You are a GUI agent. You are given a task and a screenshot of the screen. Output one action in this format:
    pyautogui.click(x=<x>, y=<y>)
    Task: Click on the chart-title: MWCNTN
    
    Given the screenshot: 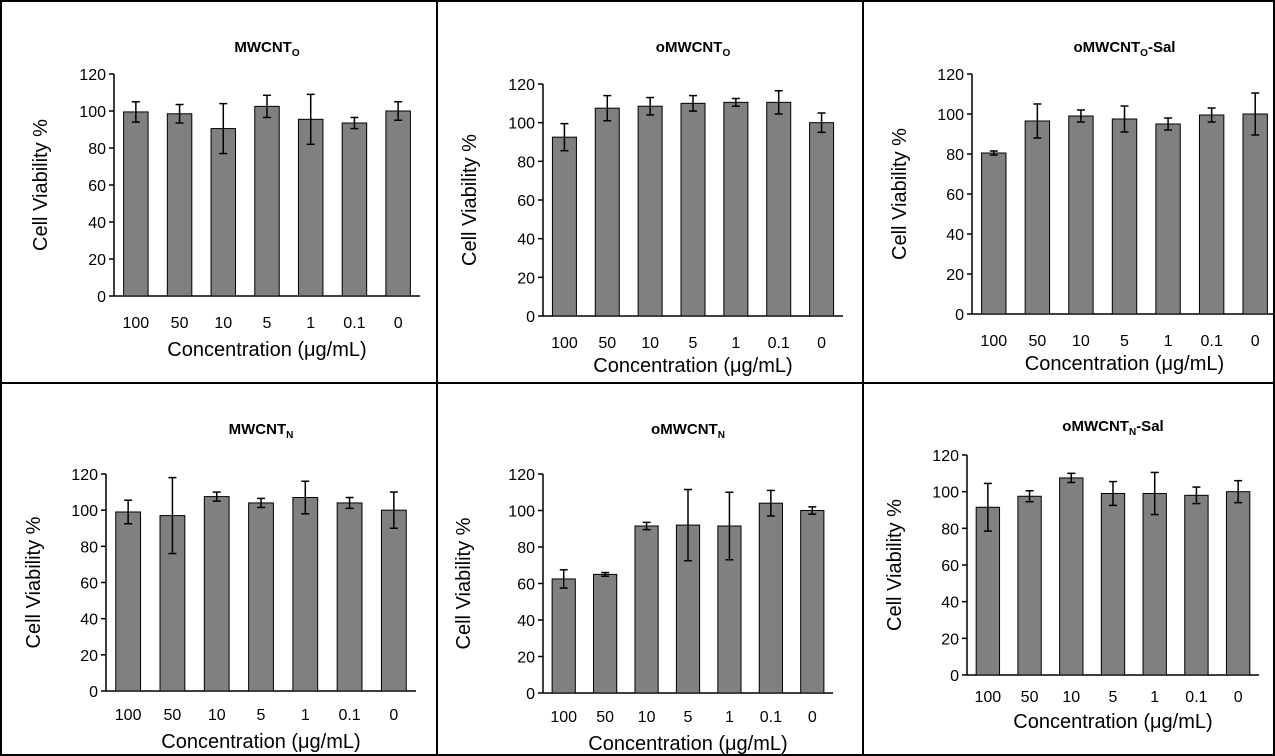 What is the action you would take?
    pyautogui.click(x=261, y=431)
    